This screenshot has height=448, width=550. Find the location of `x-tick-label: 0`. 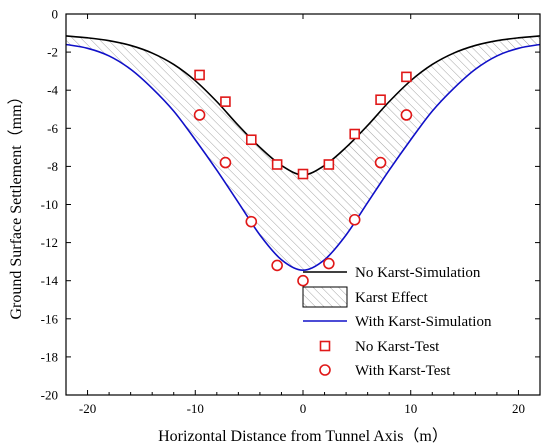

x-tick-label: 0 is located at coordinates (303, 408).